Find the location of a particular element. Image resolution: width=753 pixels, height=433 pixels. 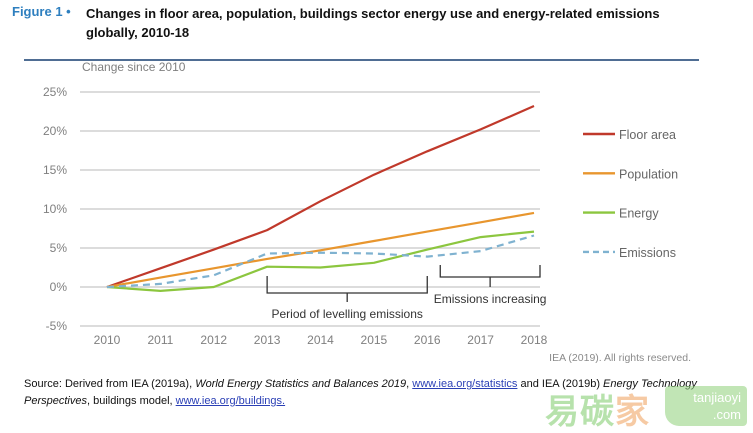

source-mid: and IEA (2019b) is located at coordinates (560, 384).